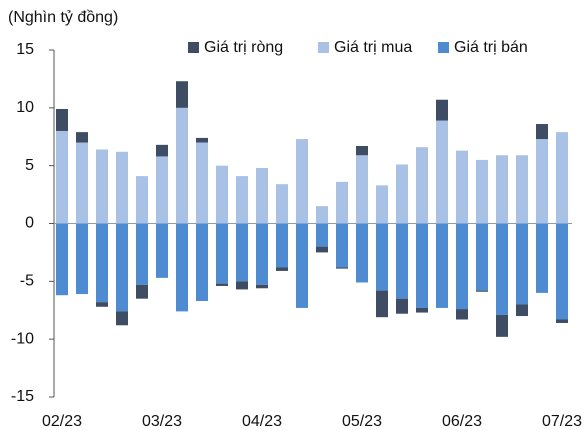 The height and width of the screenshot is (430, 588). Describe the element at coordinates (243, 47) in the screenshot. I see `legend-label: Giá trị ròng` at that location.